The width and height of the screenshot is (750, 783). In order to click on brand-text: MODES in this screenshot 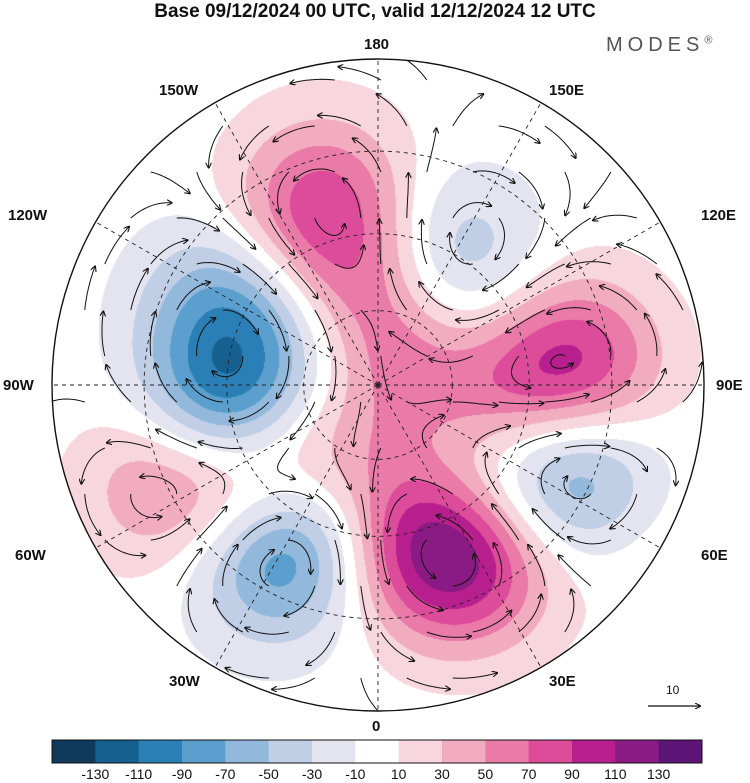, I will do `click(655, 45)`.